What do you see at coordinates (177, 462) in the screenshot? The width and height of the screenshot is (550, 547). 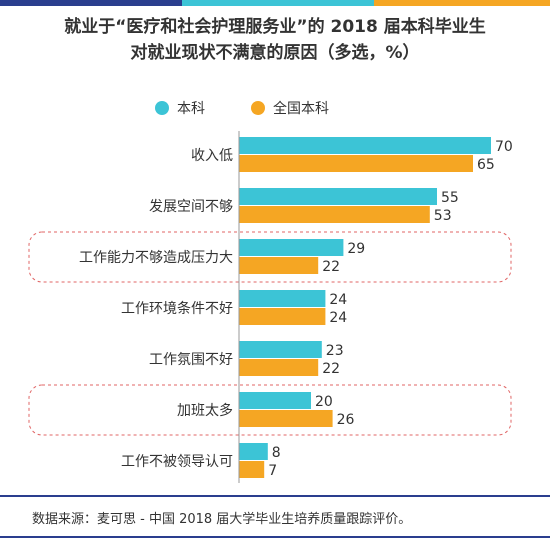 I see `category-label: 工作不被领导认可` at bounding box center [177, 462].